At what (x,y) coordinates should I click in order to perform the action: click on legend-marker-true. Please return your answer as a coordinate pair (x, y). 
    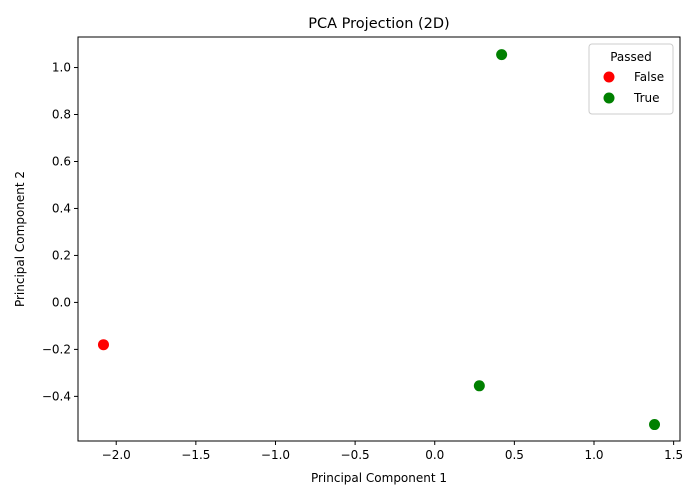
    Looking at the image, I should click on (609, 98).